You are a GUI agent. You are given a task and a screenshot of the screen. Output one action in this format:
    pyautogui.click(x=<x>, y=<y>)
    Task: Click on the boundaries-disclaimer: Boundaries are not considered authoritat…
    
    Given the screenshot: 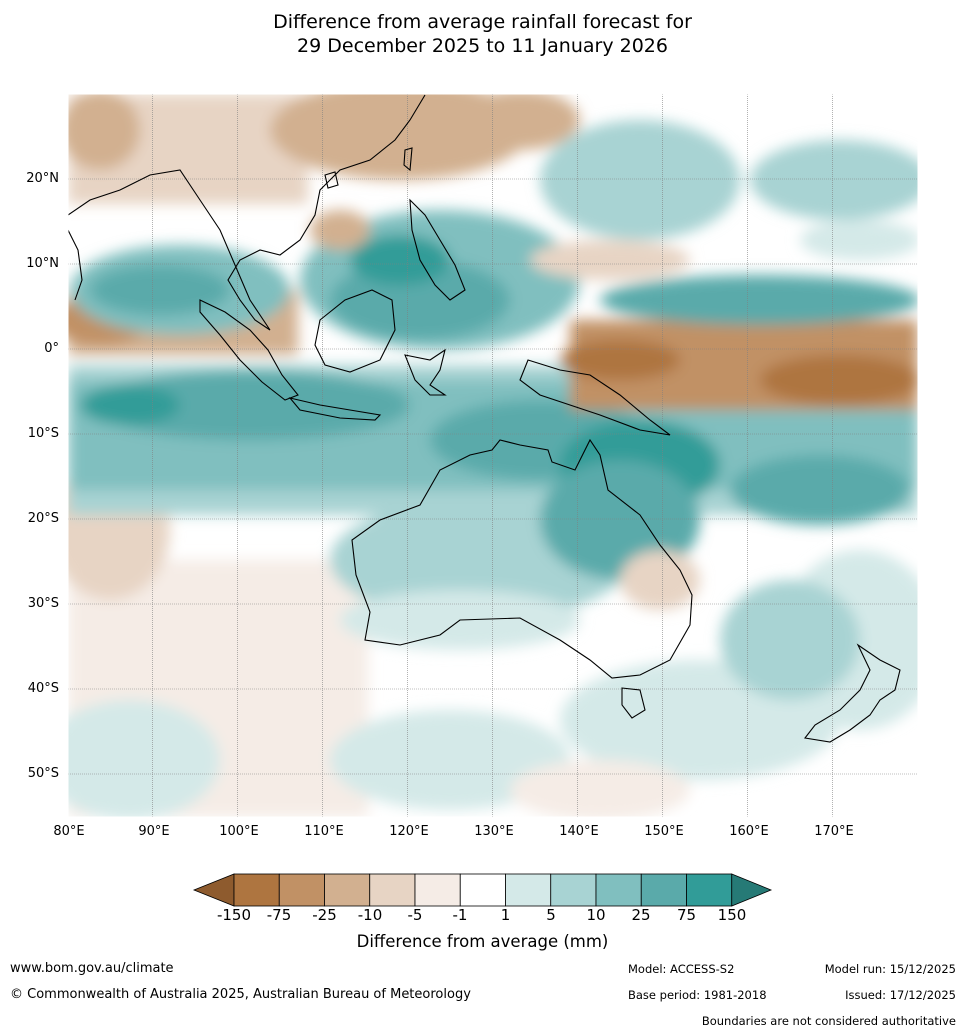 What is the action you would take?
    pyautogui.click(x=828, y=1021)
    